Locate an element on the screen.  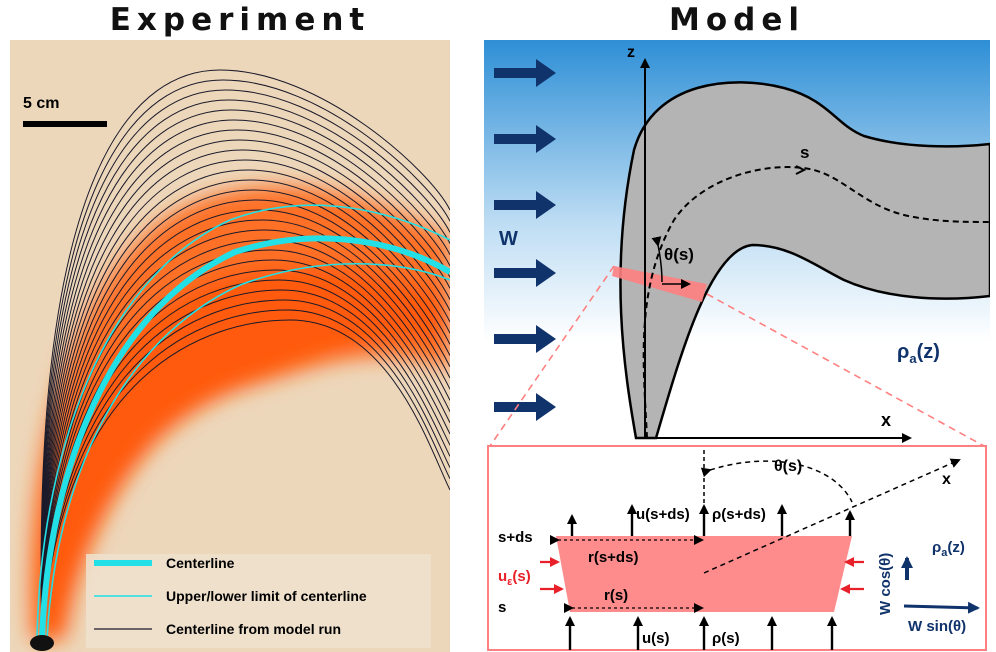
label-r-bottom: r(s) is located at coordinates (616, 595).